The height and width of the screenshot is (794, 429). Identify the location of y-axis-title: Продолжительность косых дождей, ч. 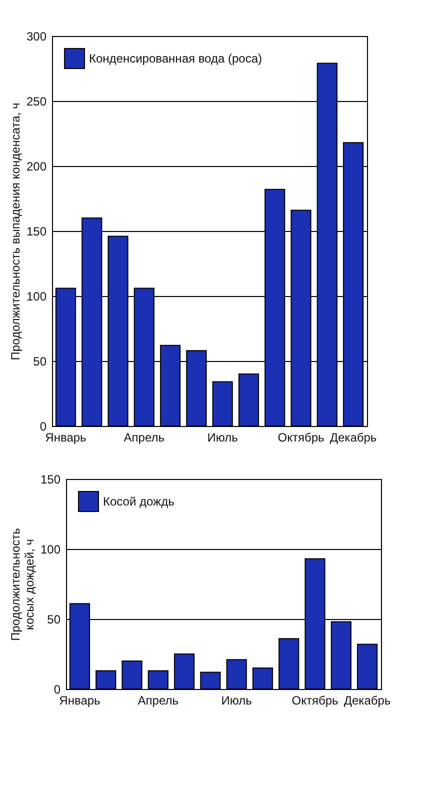
(22, 584).